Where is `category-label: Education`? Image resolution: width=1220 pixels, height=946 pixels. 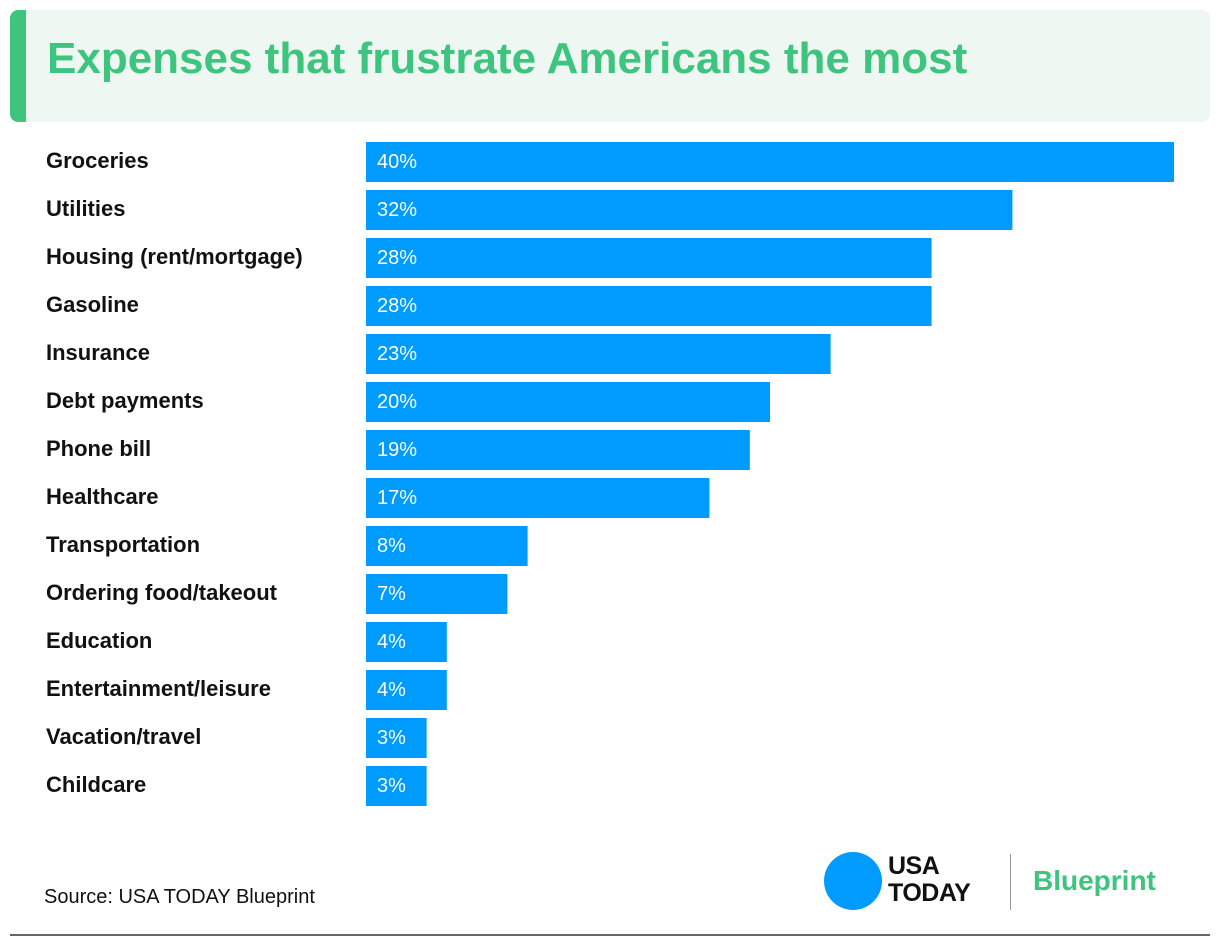
category-label: Education is located at coordinates (99, 640).